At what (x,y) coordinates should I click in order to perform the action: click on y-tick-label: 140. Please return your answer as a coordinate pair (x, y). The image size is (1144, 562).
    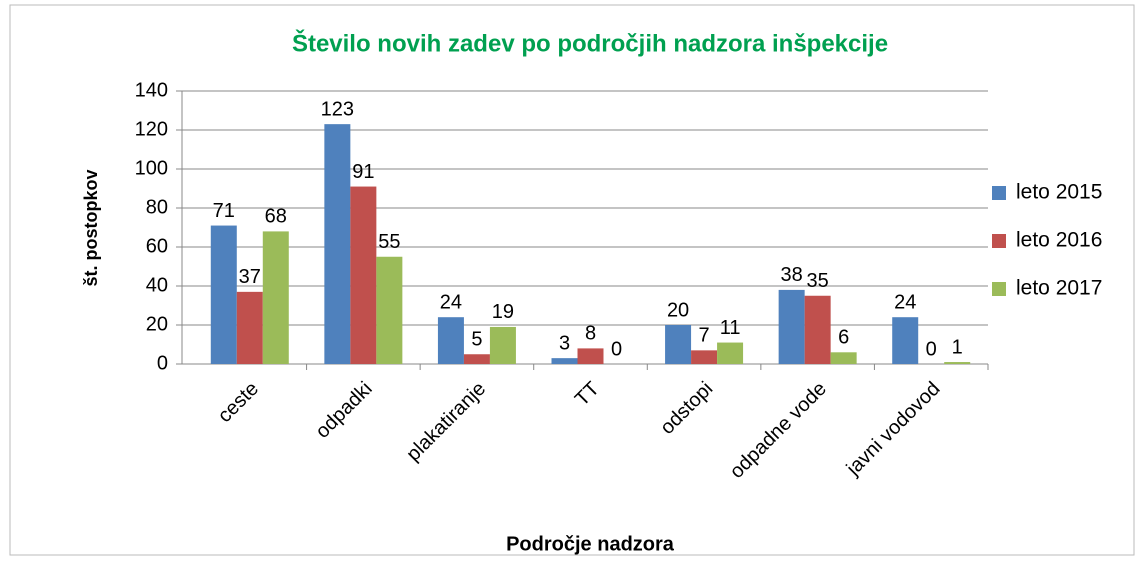
    Looking at the image, I should click on (151, 90).